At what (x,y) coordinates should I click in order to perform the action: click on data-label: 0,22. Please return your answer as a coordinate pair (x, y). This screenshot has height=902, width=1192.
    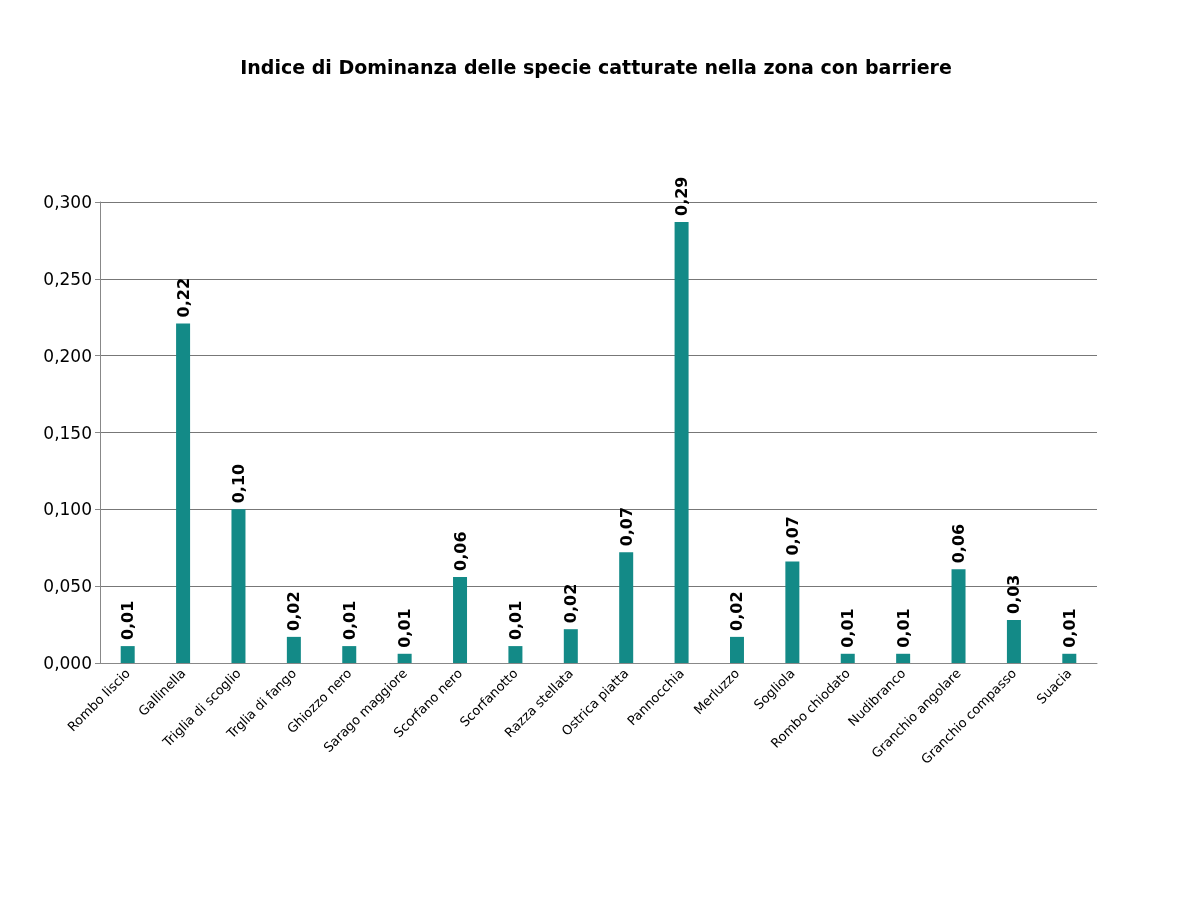
    Looking at the image, I should click on (183, 297).